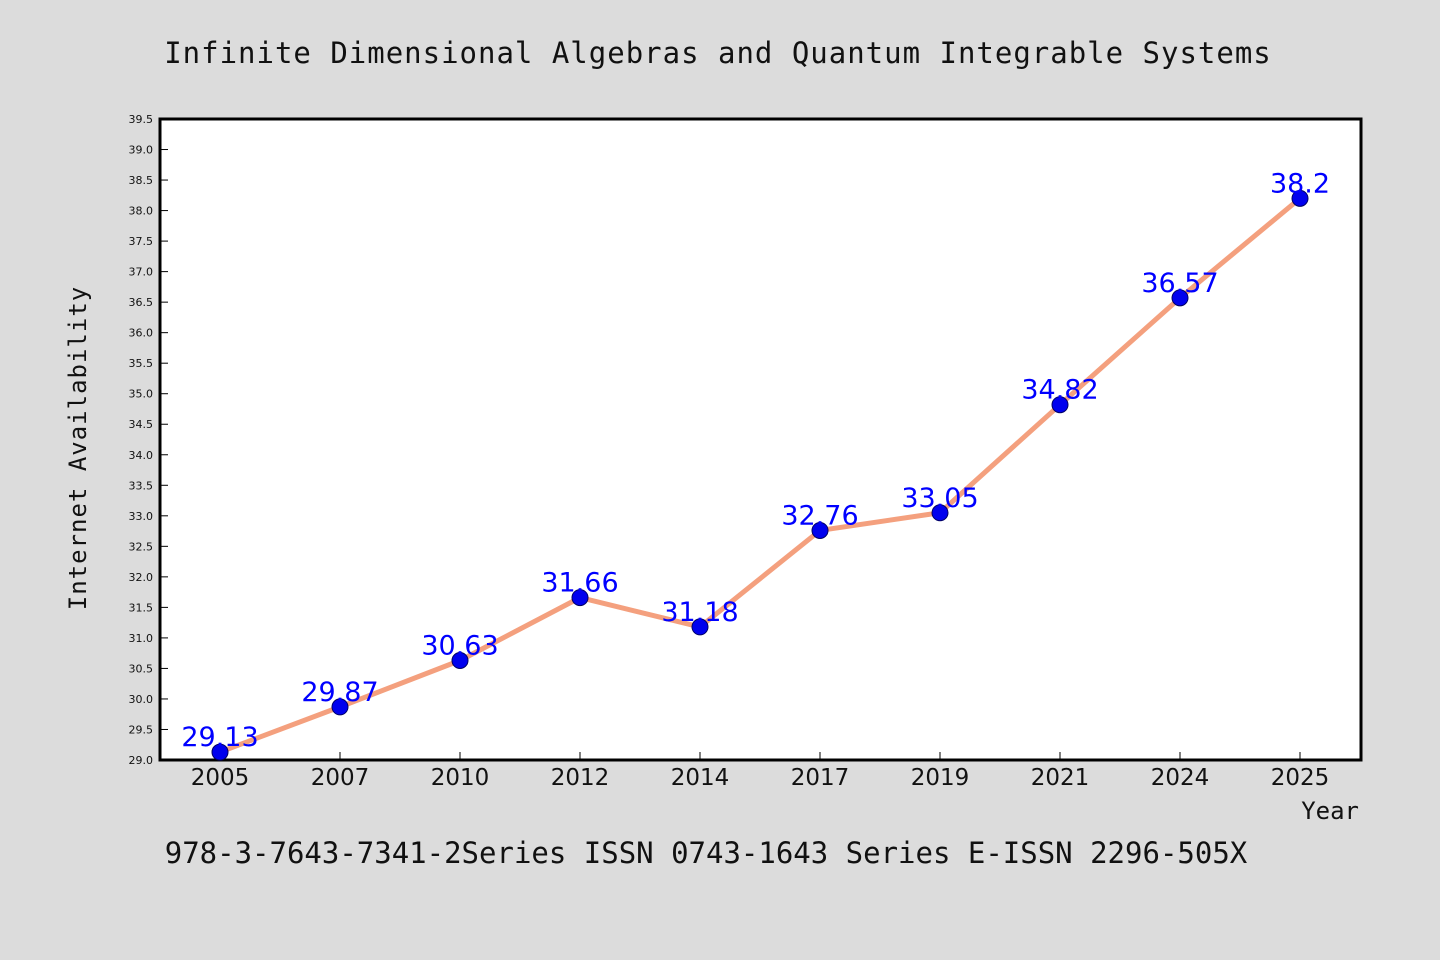 Image resolution: width=1440 pixels, height=960 pixels. I want to click on data-label: 30.63, so click(459, 645).